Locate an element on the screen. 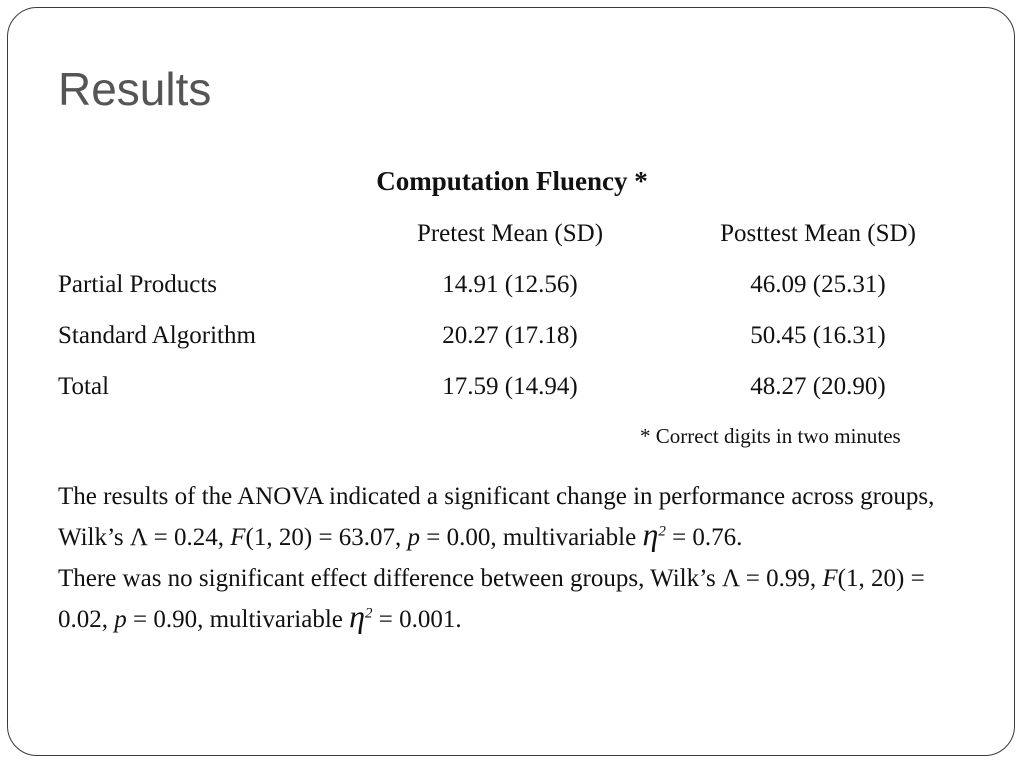 This screenshot has width=1024, height=768. table-footnote: * Correct digits in two minutes is located at coordinates (770, 436).